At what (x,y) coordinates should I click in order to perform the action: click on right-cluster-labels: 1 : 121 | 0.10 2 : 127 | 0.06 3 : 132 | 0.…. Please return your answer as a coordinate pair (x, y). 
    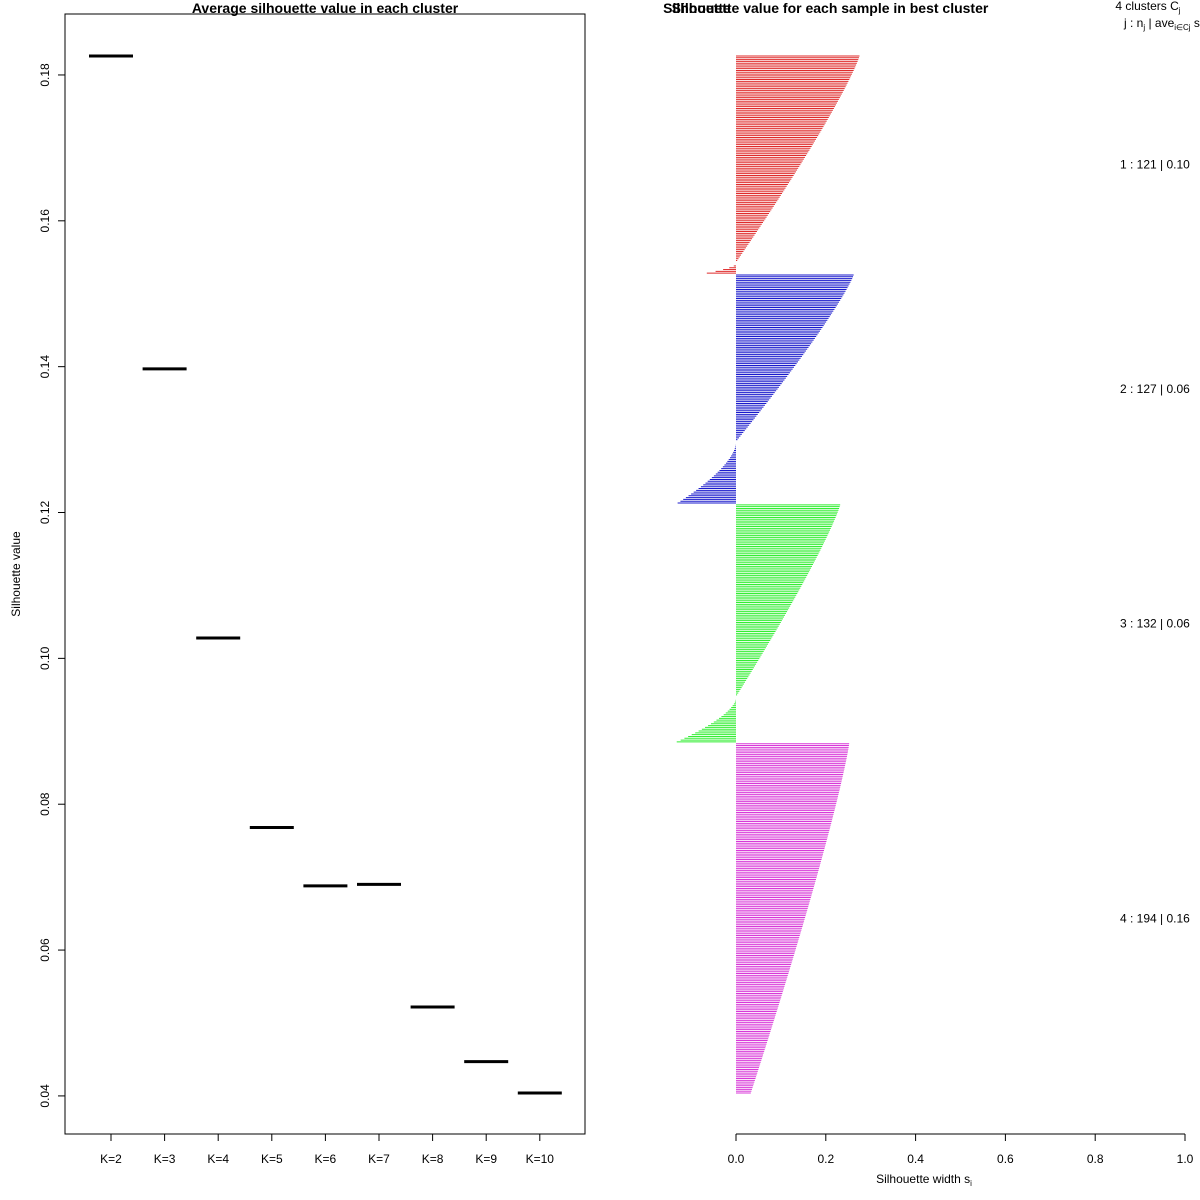
    Looking at the image, I should click on (1155, 542).